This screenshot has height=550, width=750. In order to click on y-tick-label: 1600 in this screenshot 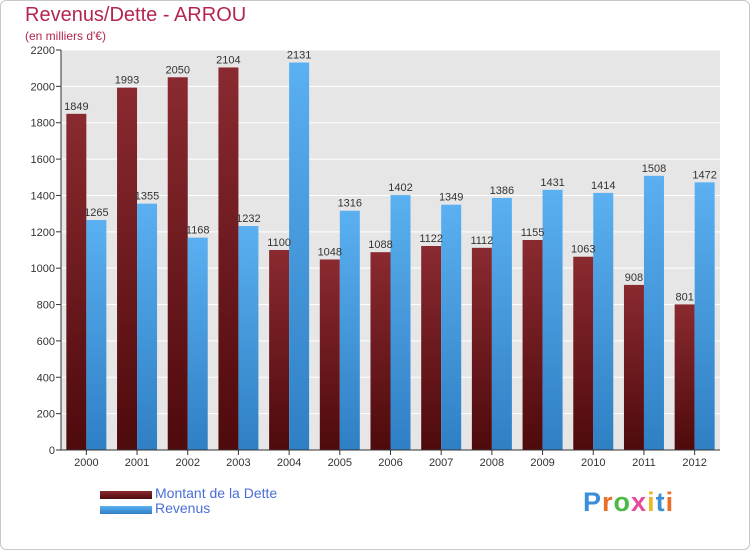, I will do `click(43, 160)`.